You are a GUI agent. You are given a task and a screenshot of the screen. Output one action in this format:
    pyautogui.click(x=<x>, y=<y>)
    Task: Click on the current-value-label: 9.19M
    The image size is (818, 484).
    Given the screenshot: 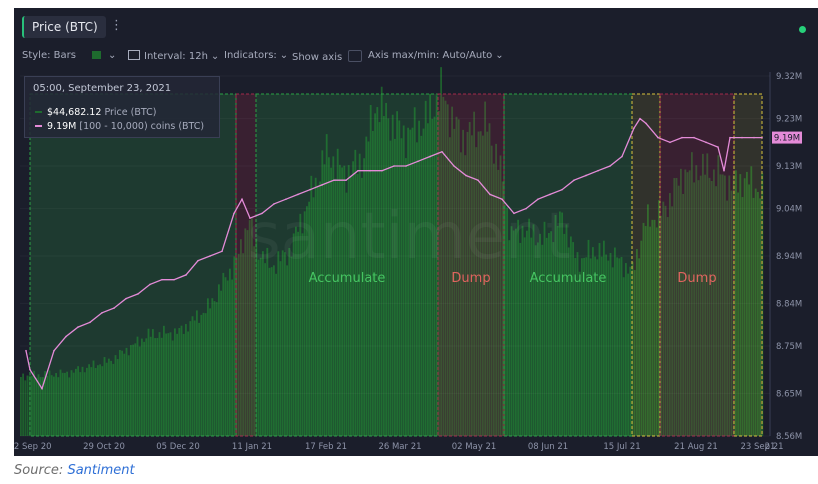 What is the action you would take?
    pyautogui.click(x=787, y=139)
    